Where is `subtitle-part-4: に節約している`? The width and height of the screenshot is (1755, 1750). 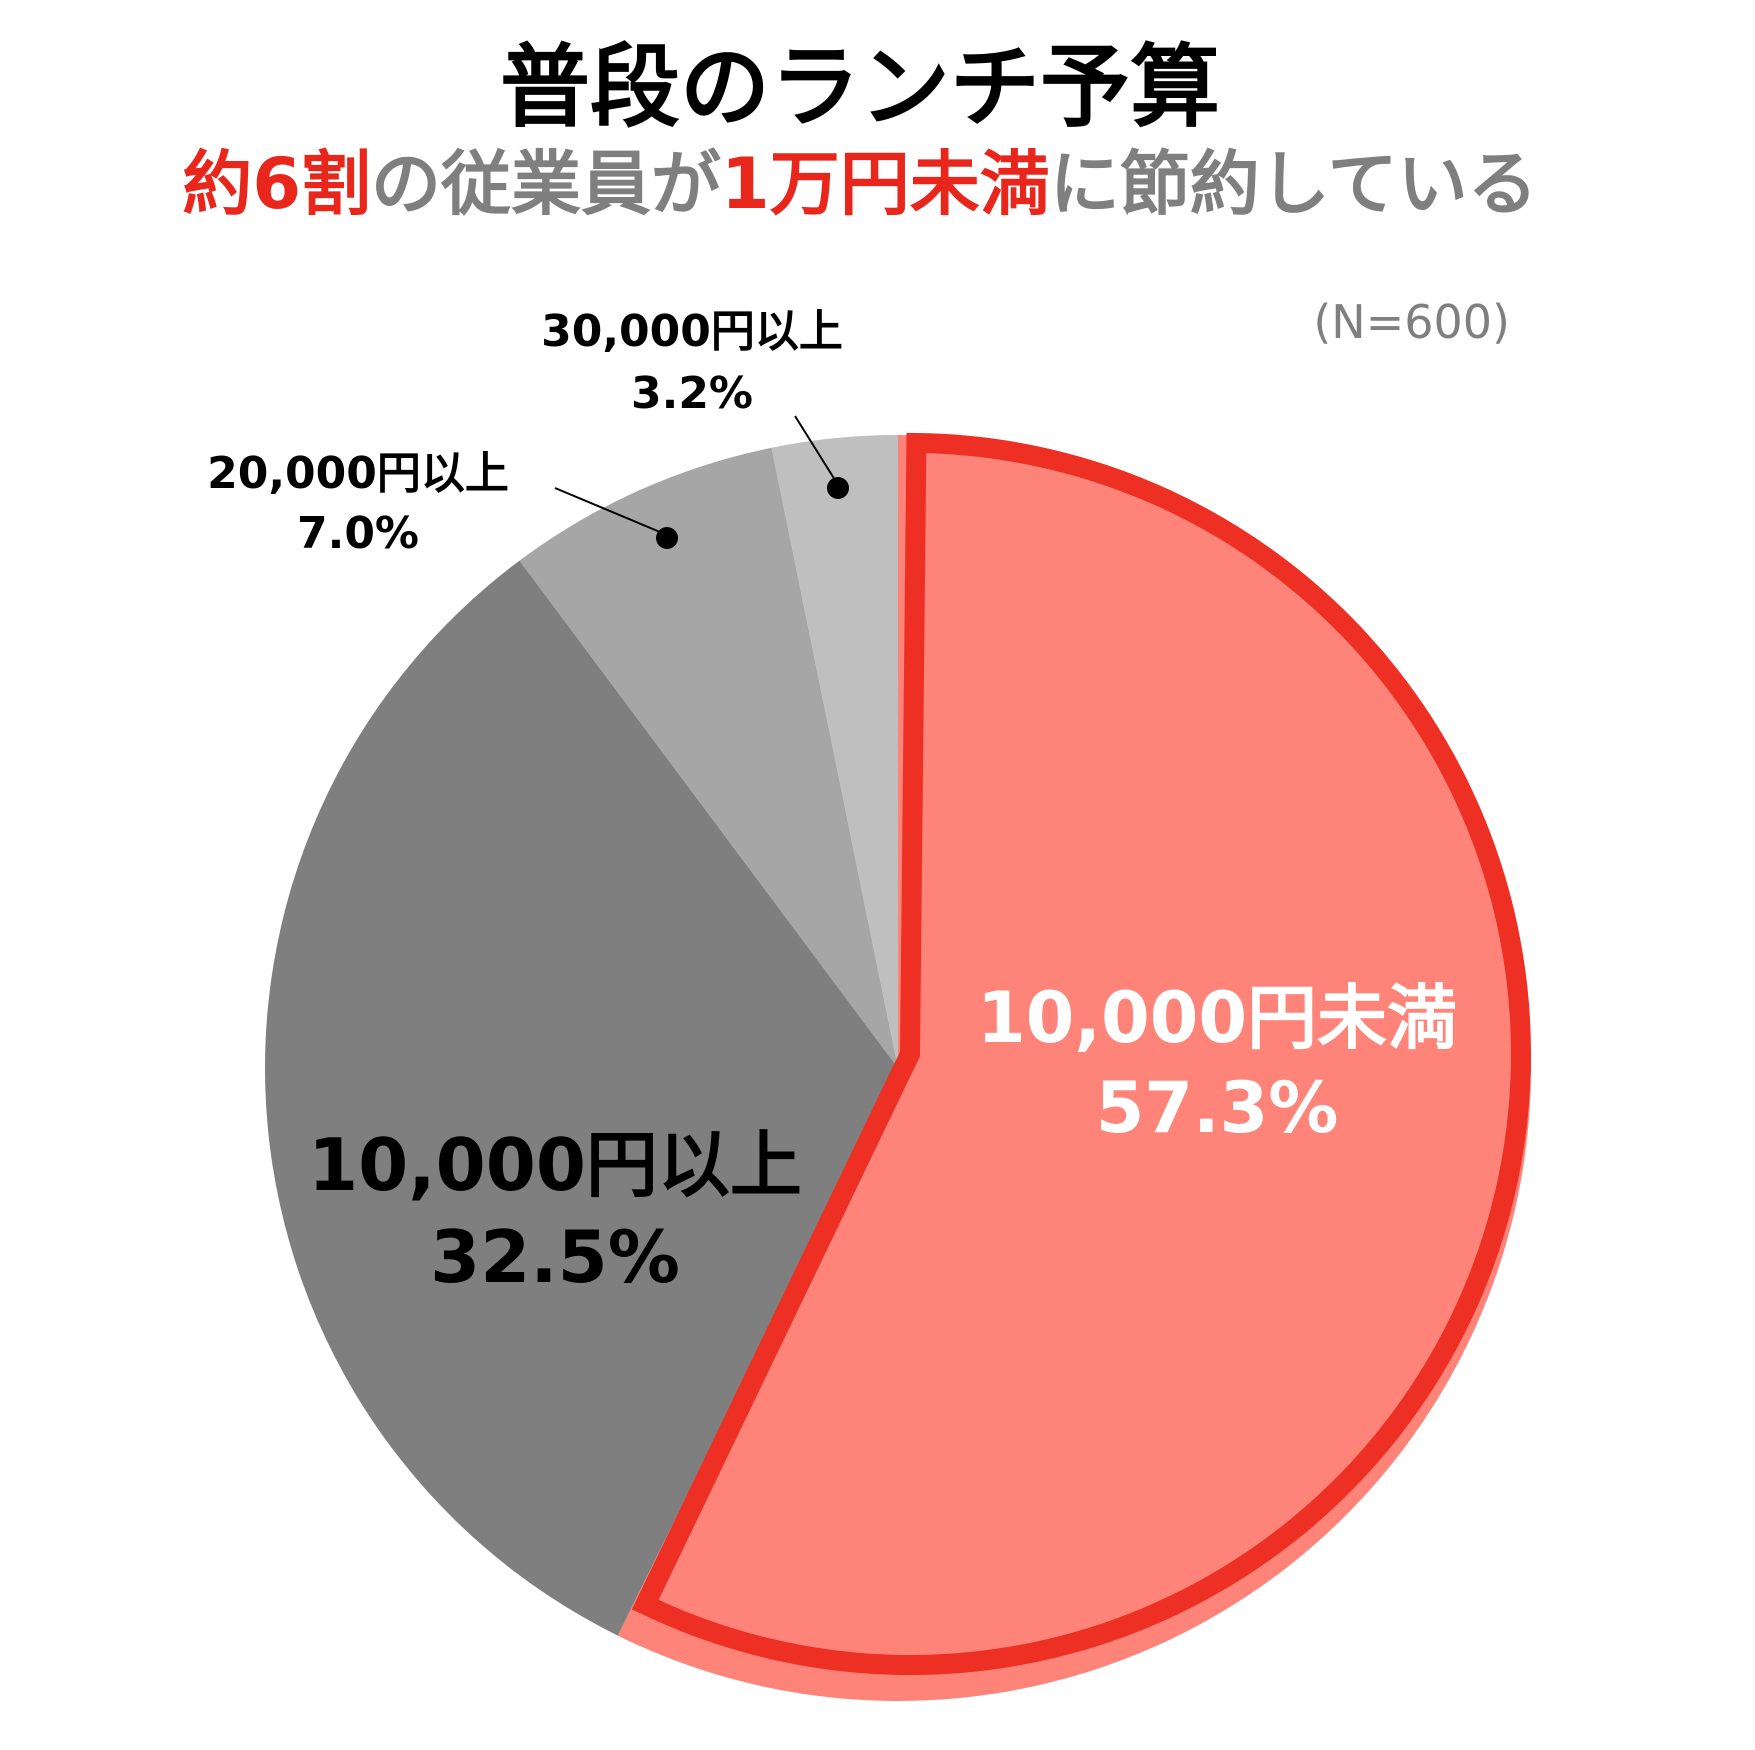
subtitle-part-4: に節約している is located at coordinates (1294, 184).